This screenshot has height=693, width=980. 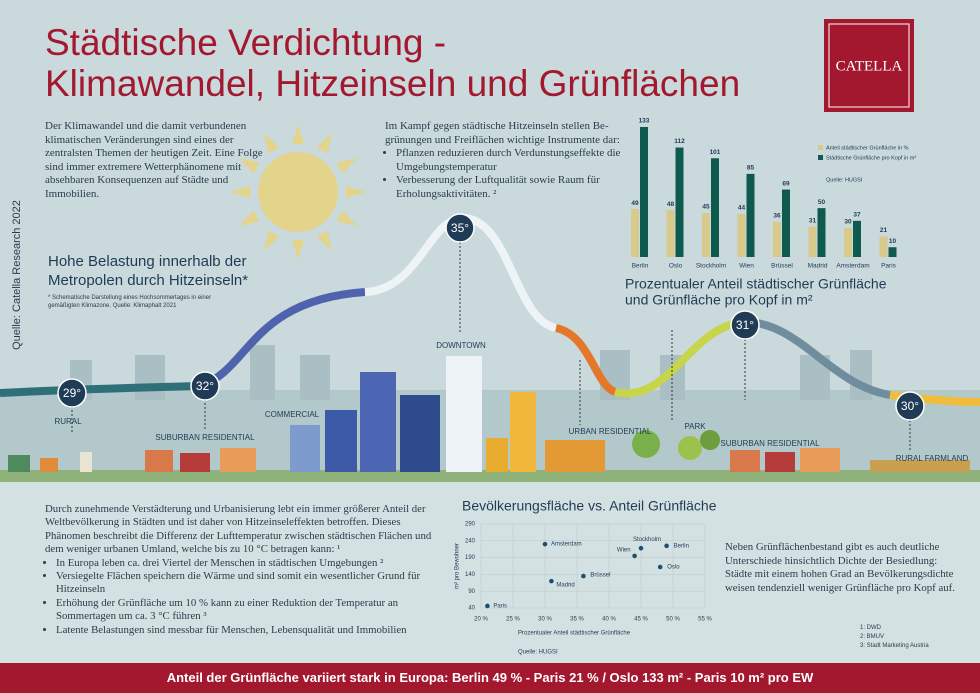 I want to click on data-label: 112, so click(x=679, y=141).